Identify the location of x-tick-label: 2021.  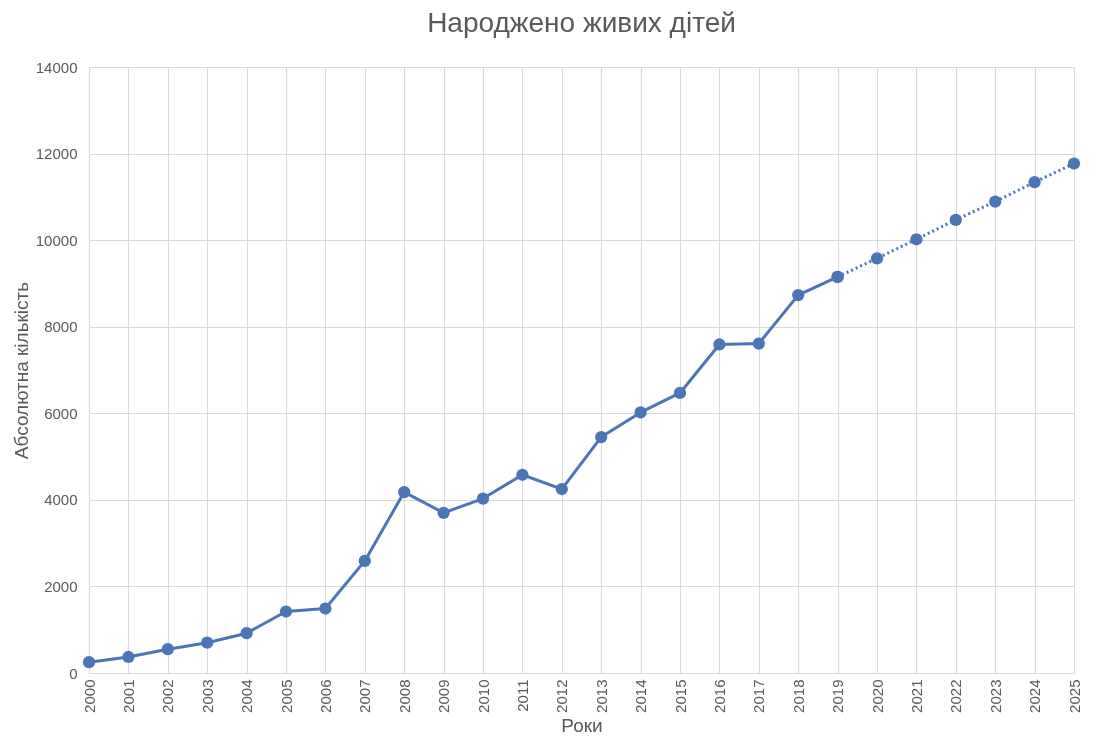
(916, 696).